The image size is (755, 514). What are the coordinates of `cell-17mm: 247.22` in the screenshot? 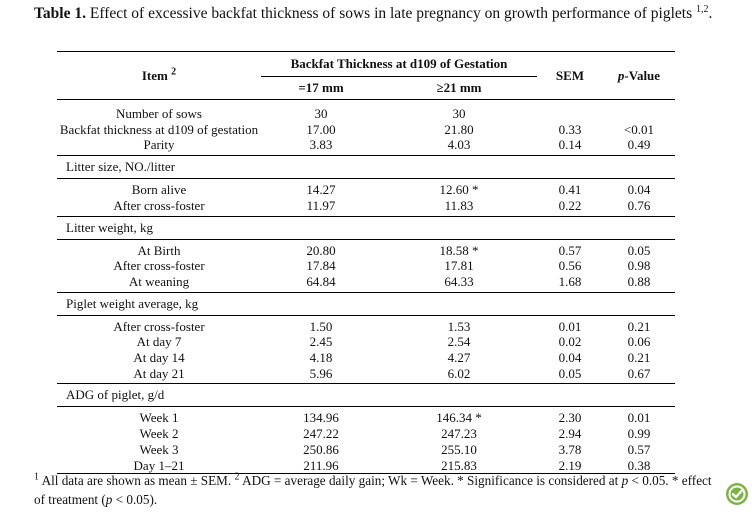 It's located at (321, 434).